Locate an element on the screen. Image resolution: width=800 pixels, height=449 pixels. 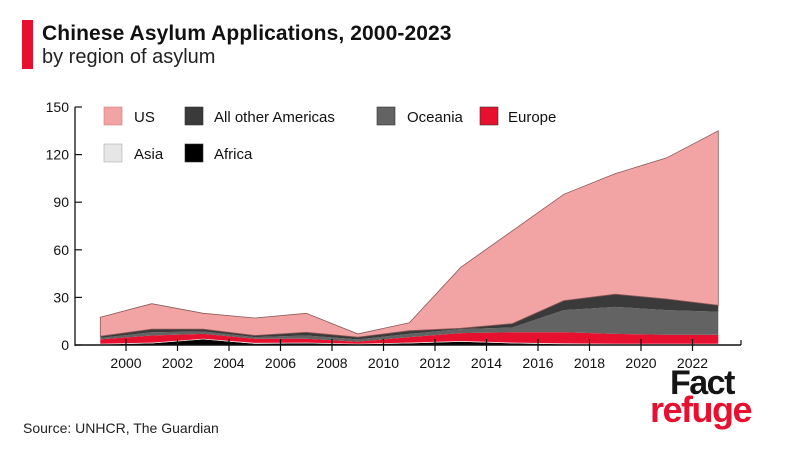
source-note: Source: UNHCR, The Guardian is located at coordinates (121, 428).